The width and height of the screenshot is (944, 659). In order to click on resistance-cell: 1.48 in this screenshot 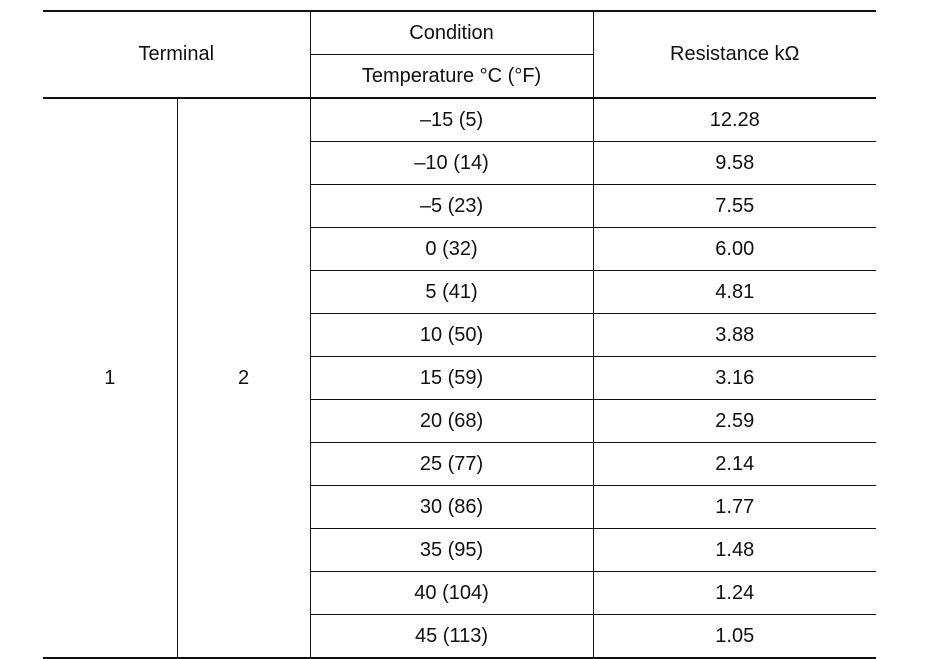, I will do `click(734, 550)`.